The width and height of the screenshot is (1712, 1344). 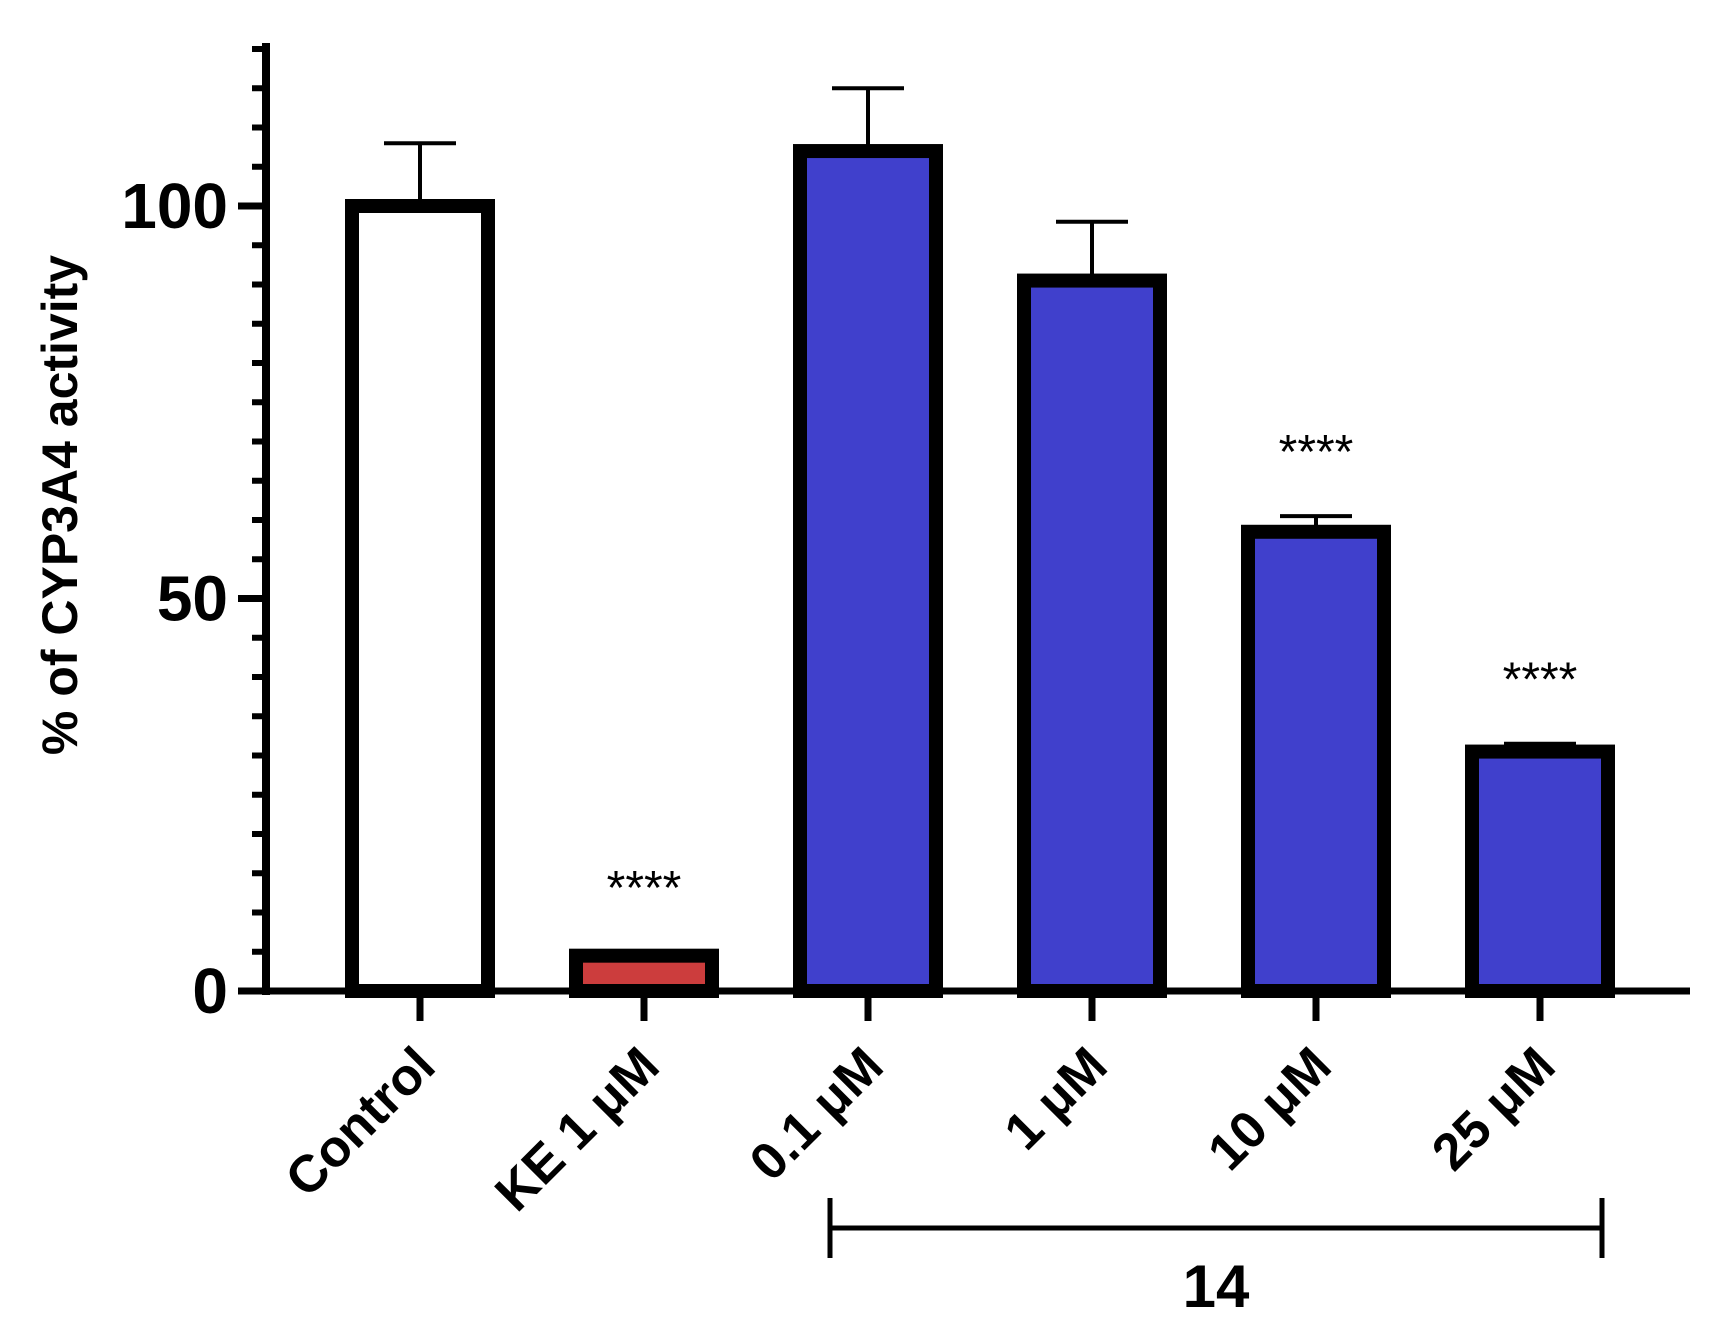 What do you see at coordinates (174, 206) in the screenshot?
I see `y-tick-label: 100` at bounding box center [174, 206].